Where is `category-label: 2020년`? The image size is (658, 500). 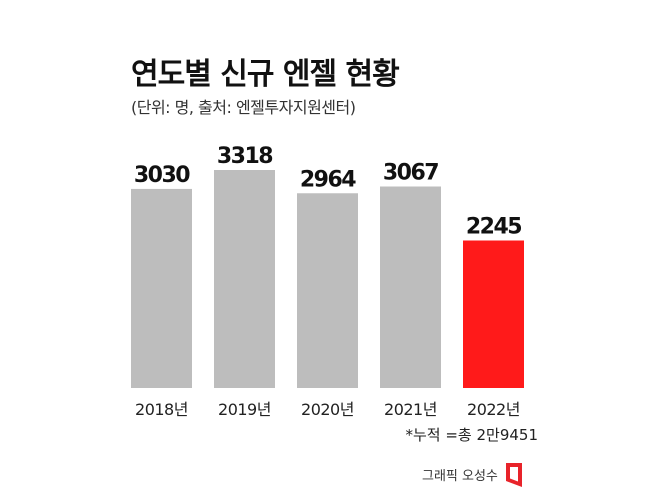 category-label: 2020년 is located at coordinates (327, 409).